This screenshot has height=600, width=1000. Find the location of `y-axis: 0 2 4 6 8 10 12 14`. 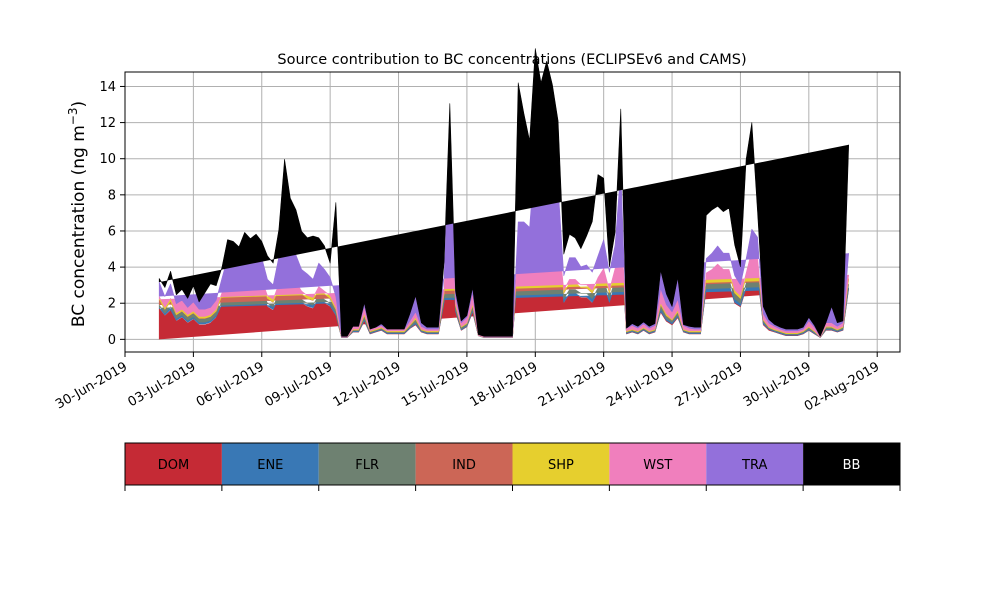

y-axis: 0 2 4 6 8 10 12 14 is located at coordinates (112, 214).